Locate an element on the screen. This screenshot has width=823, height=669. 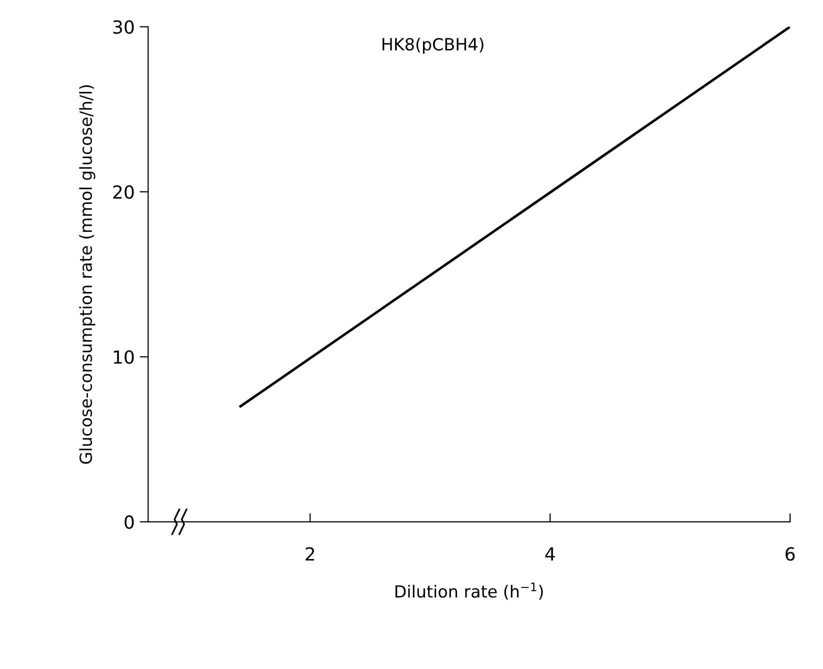
x-tick-label: 4 is located at coordinates (550, 554).